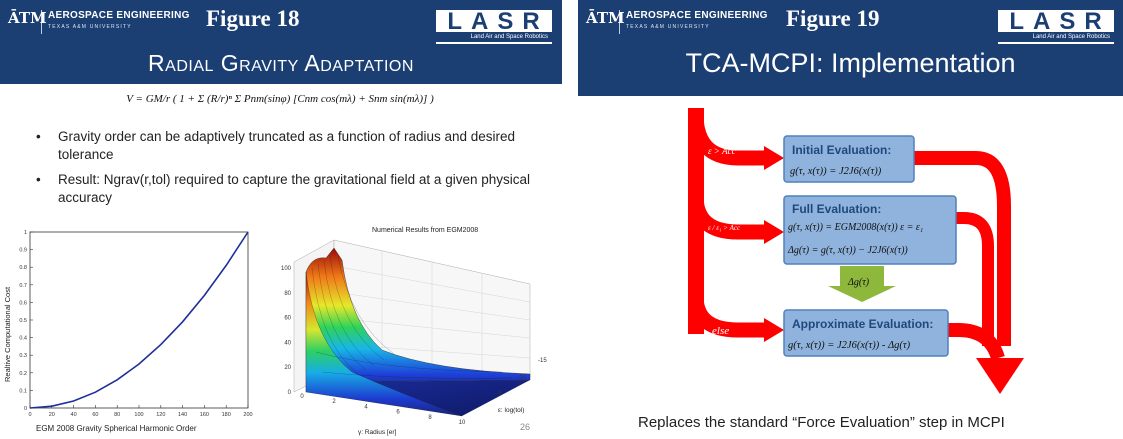 This screenshot has width=1123, height=439. What do you see at coordinates (23, 303) in the screenshot?
I see `y-tick-label: 0.6` at bounding box center [23, 303].